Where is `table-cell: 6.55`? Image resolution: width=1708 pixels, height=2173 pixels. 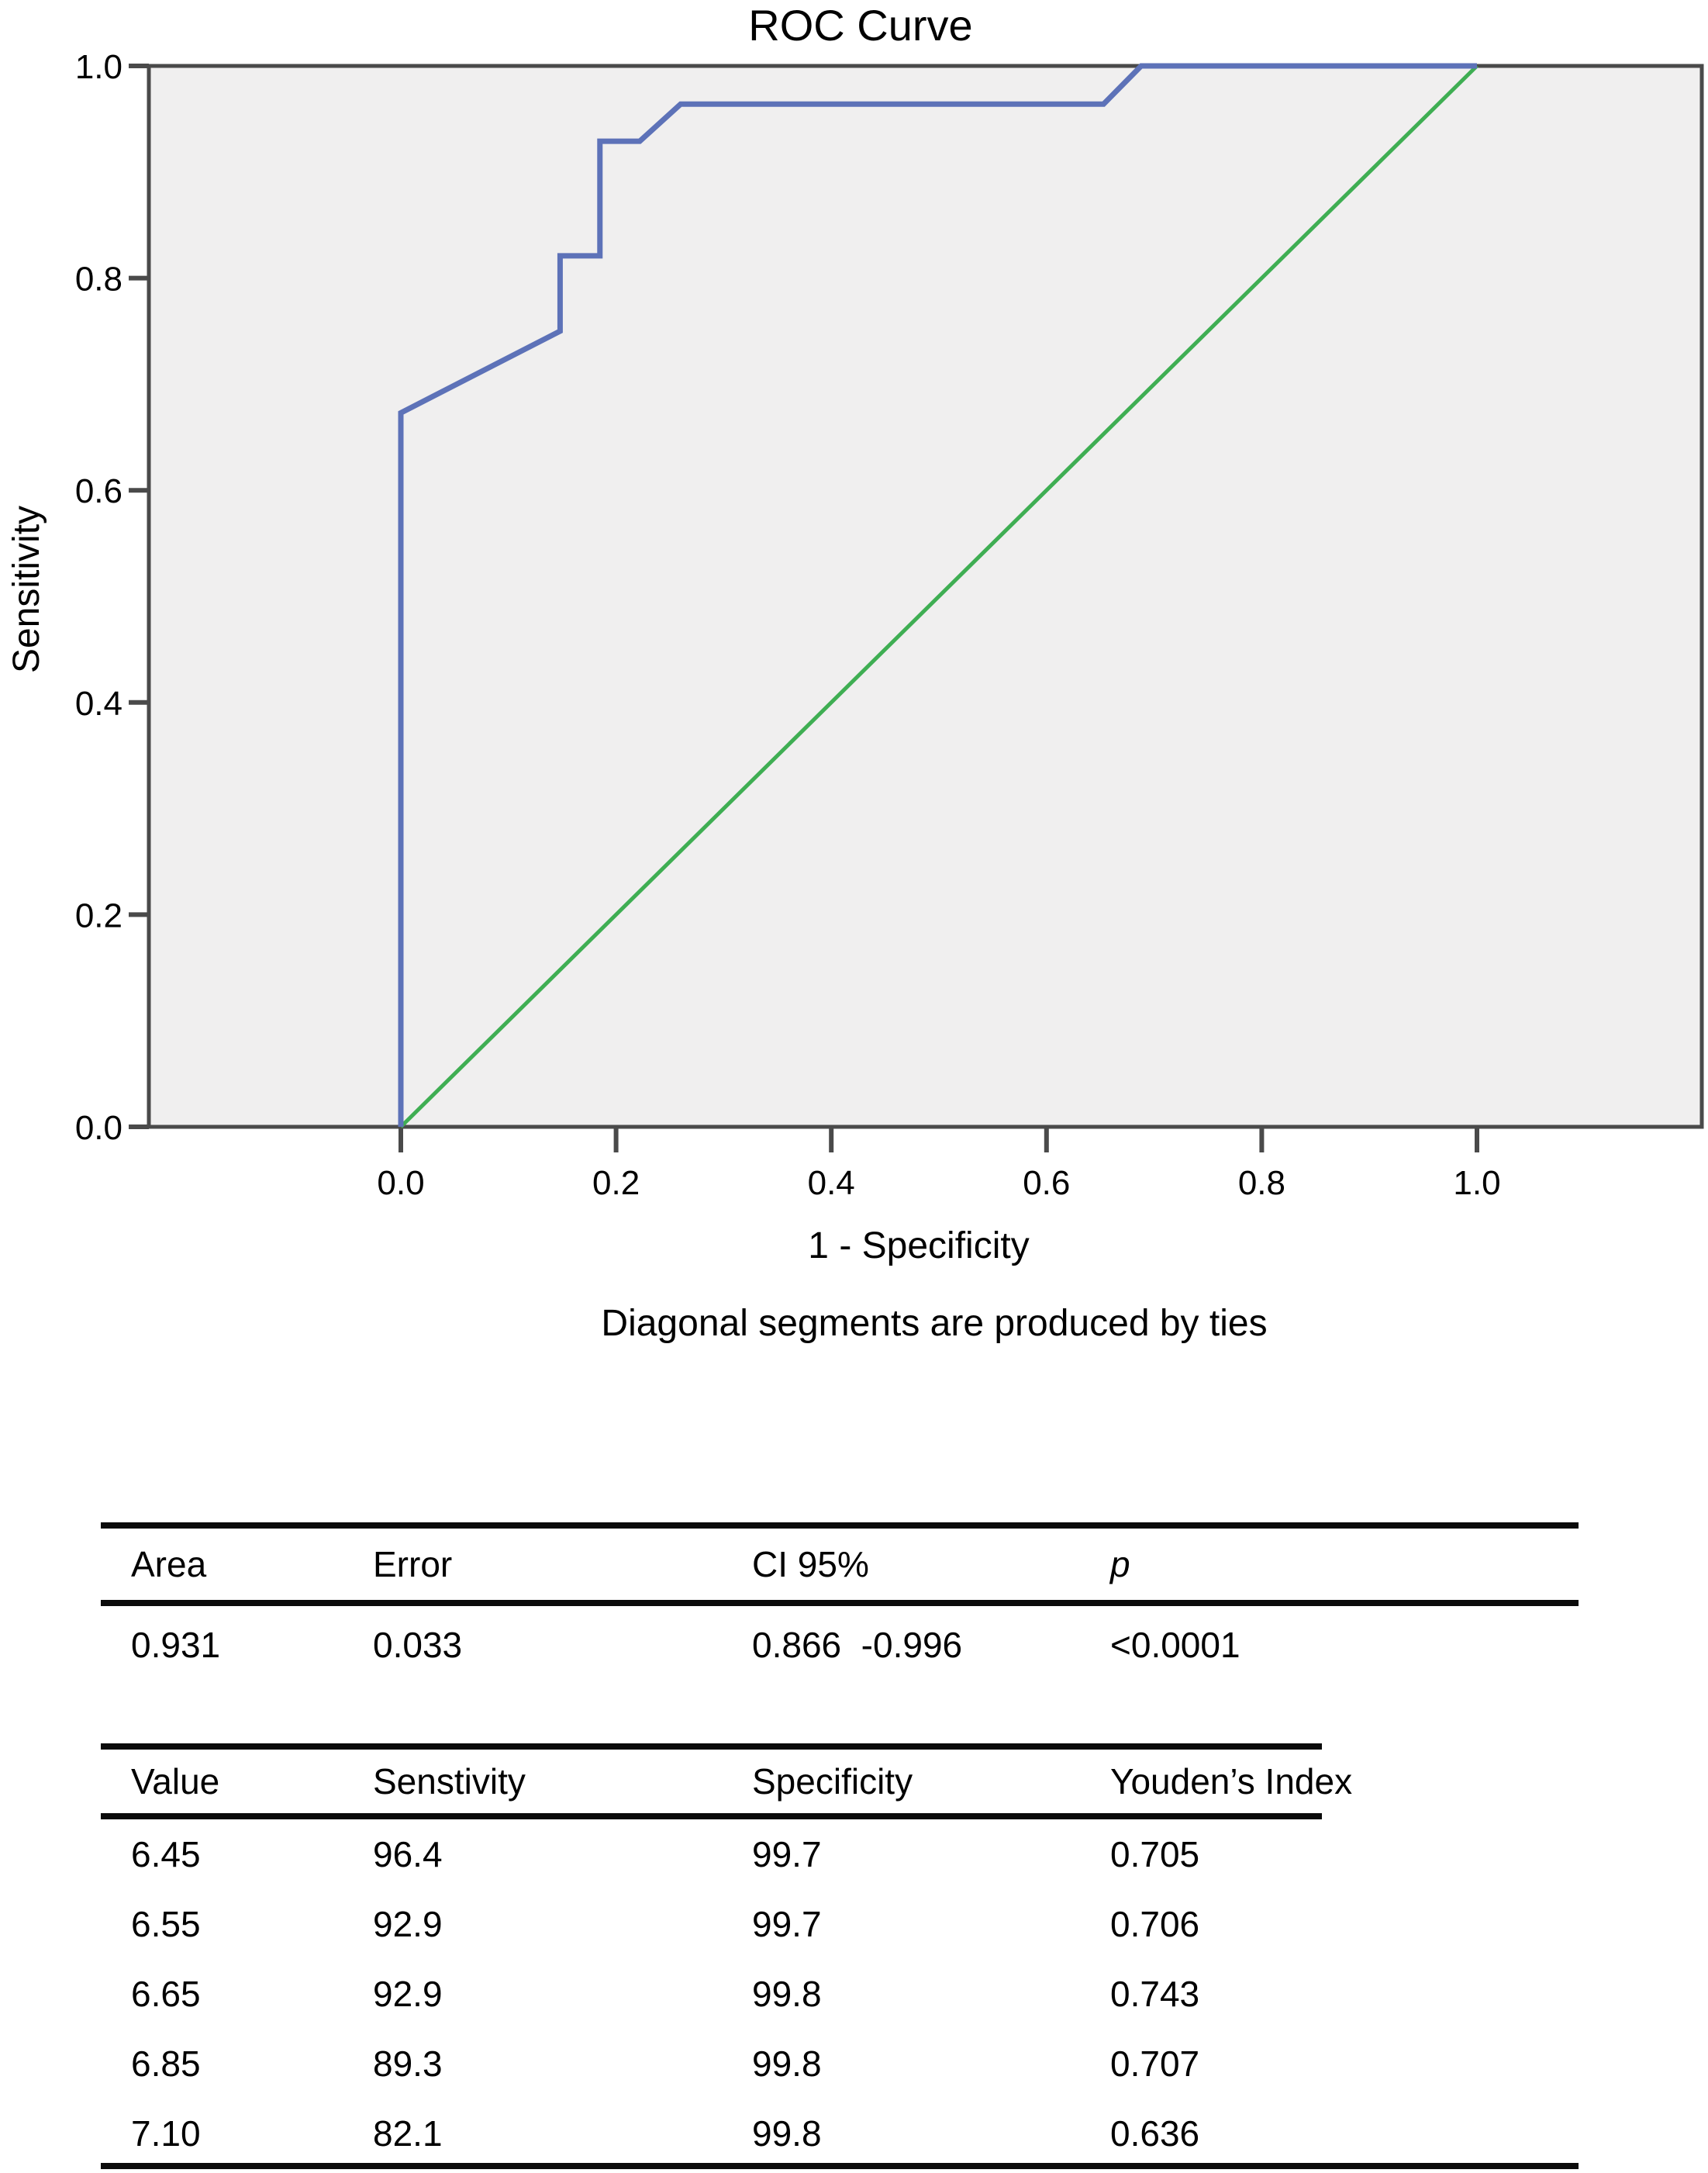
table-cell: 6.55 is located at coordinates (166, 1924).